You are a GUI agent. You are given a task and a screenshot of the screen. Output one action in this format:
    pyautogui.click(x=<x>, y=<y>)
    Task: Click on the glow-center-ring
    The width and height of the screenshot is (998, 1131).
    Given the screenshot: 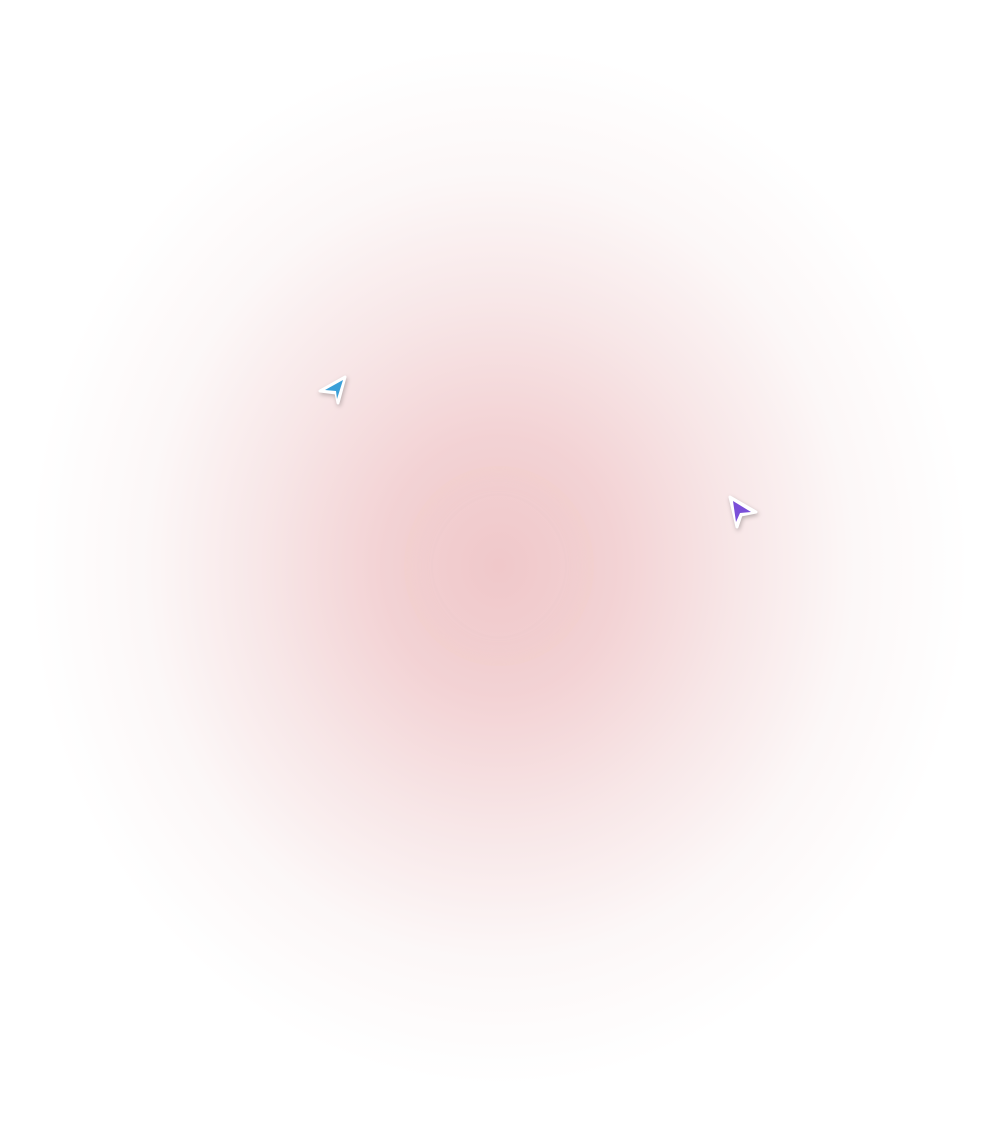 What is the action you would take?
    pyautogui.click(x=499, y=566)
    